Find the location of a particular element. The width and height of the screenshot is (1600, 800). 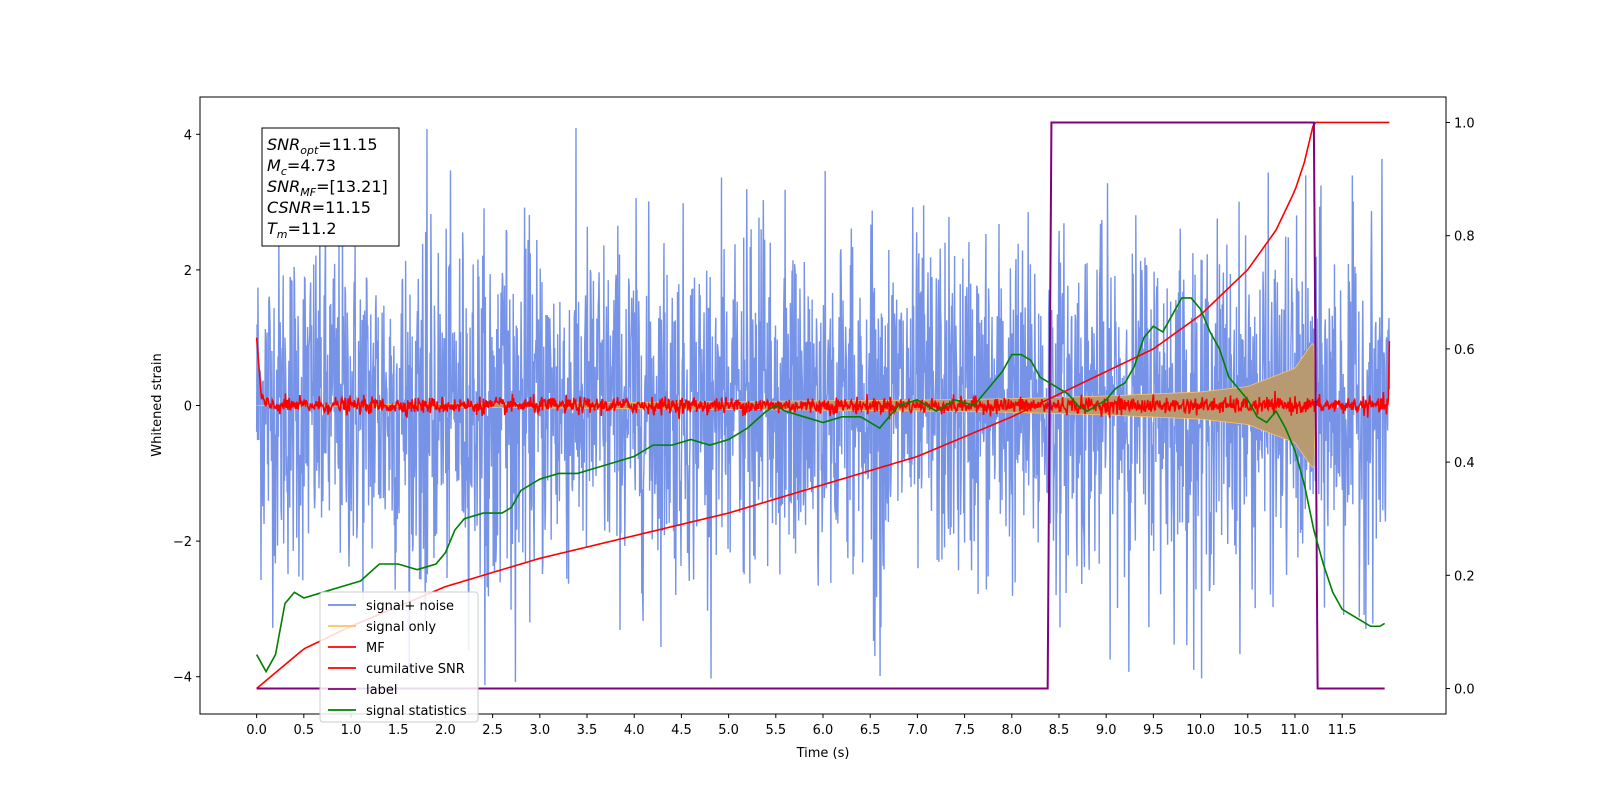

x-tick-label: 7.0 is located at coordinates (917, 730).